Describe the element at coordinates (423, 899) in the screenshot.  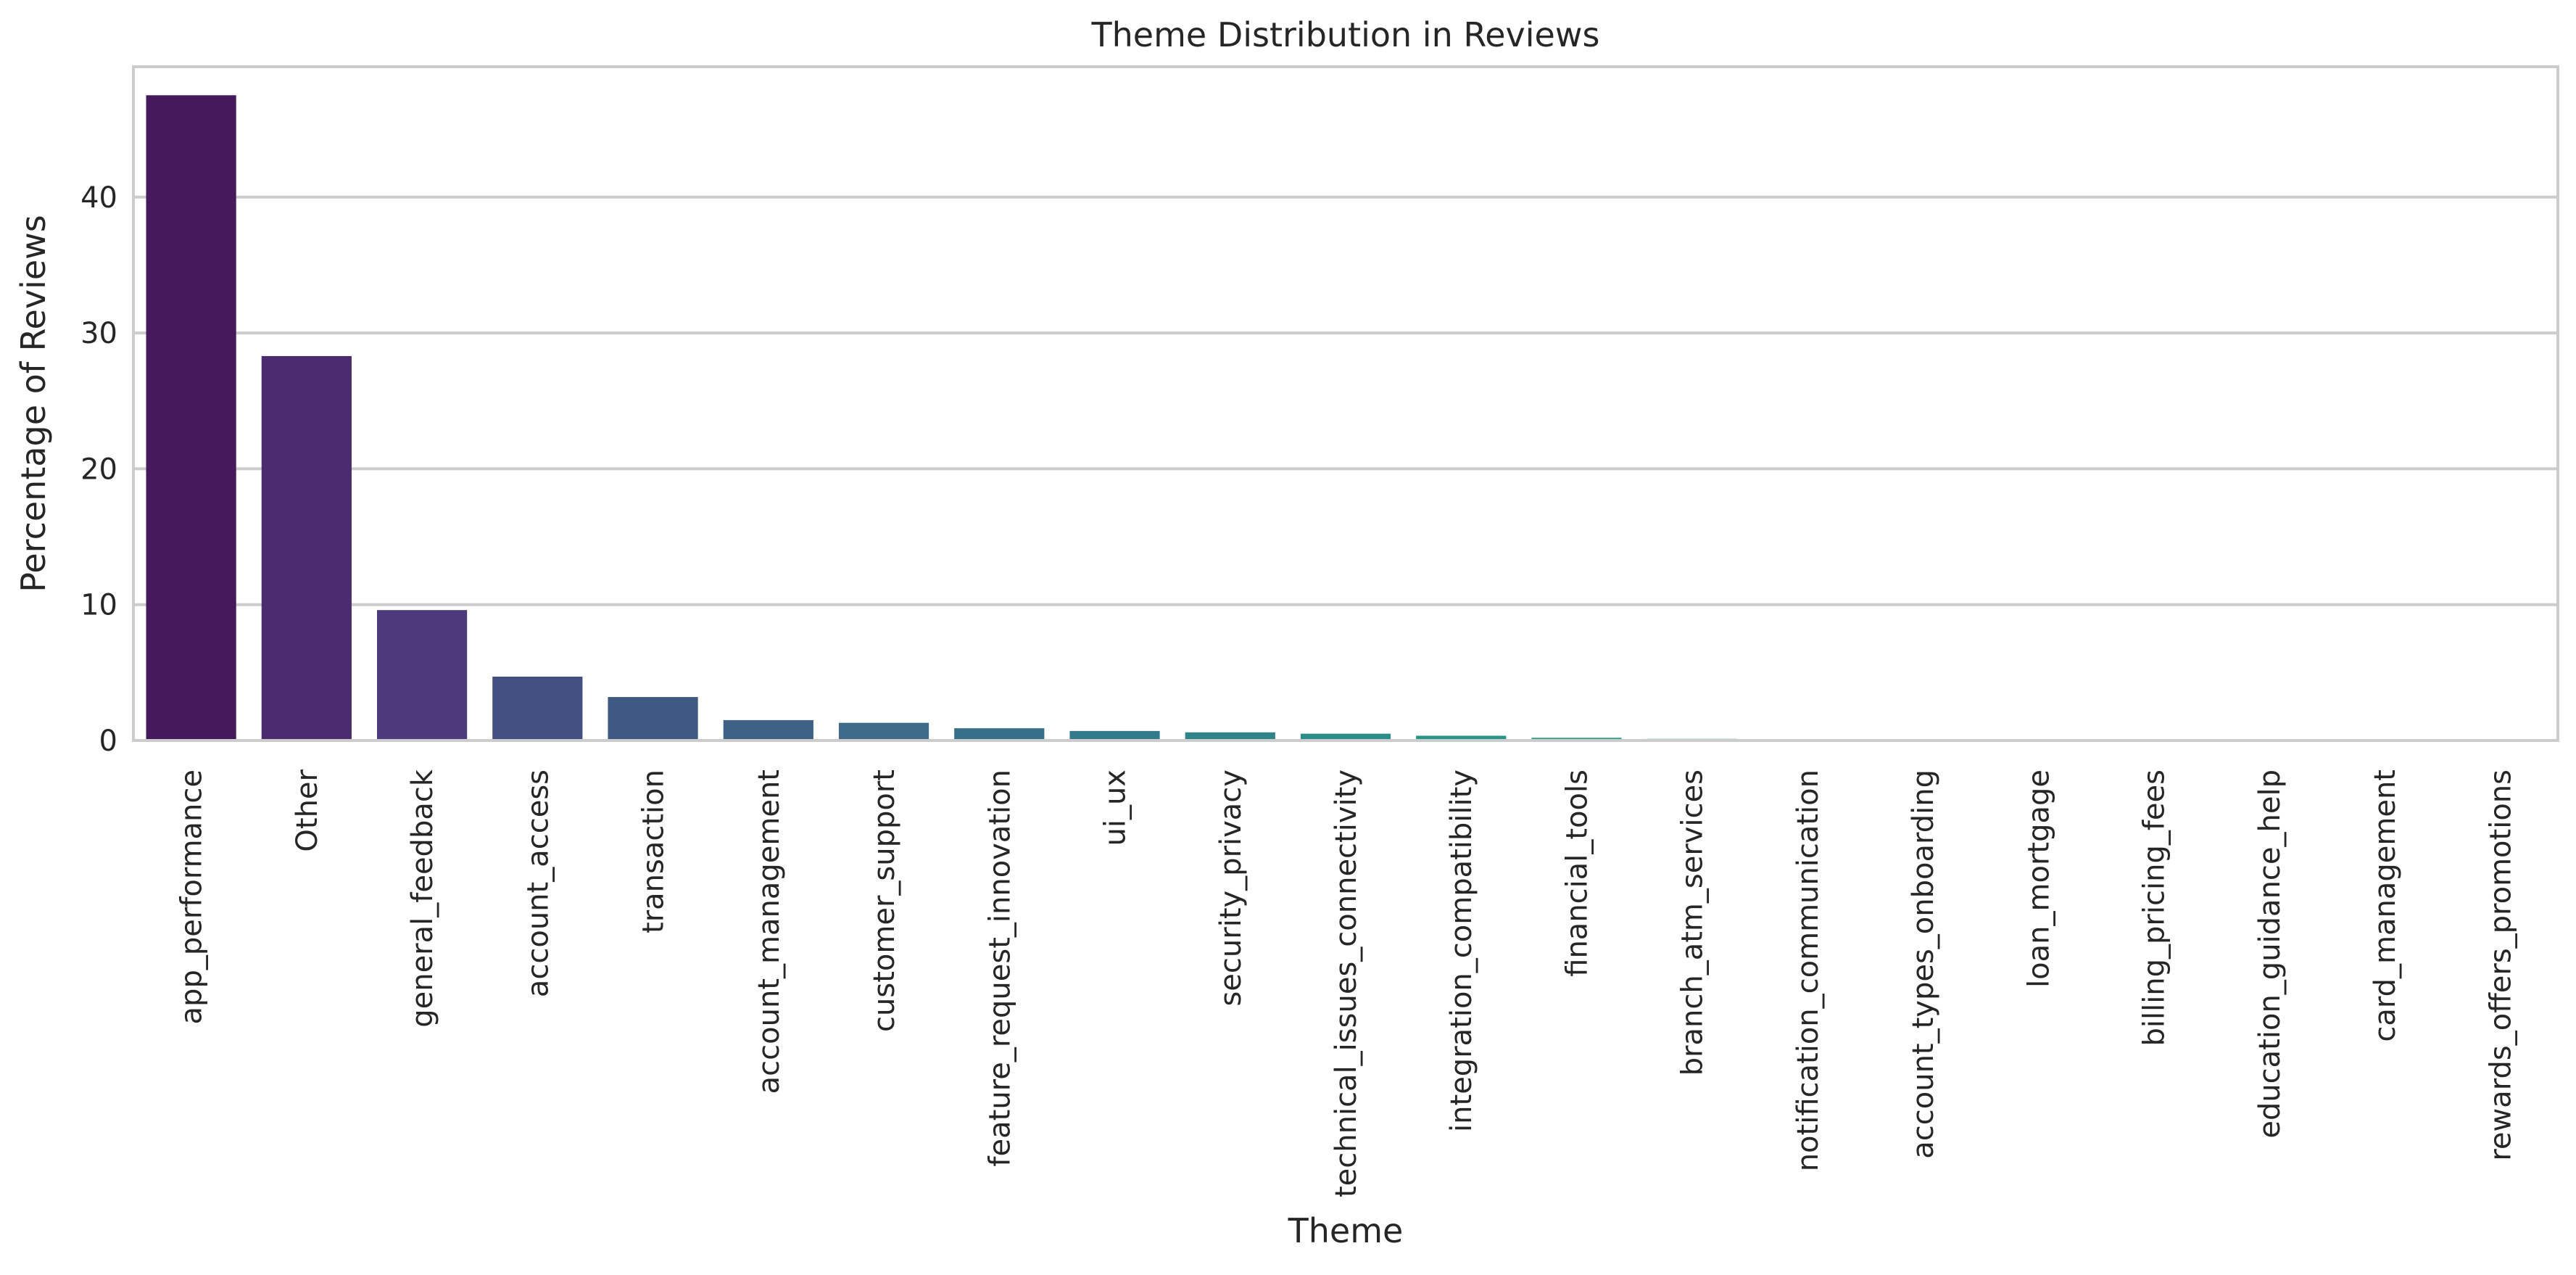
I see `x-tick-label: general_feedback` at that location.